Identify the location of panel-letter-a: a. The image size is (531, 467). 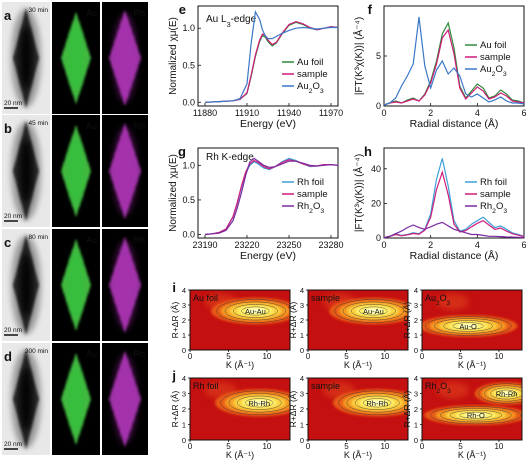
(8, 15).